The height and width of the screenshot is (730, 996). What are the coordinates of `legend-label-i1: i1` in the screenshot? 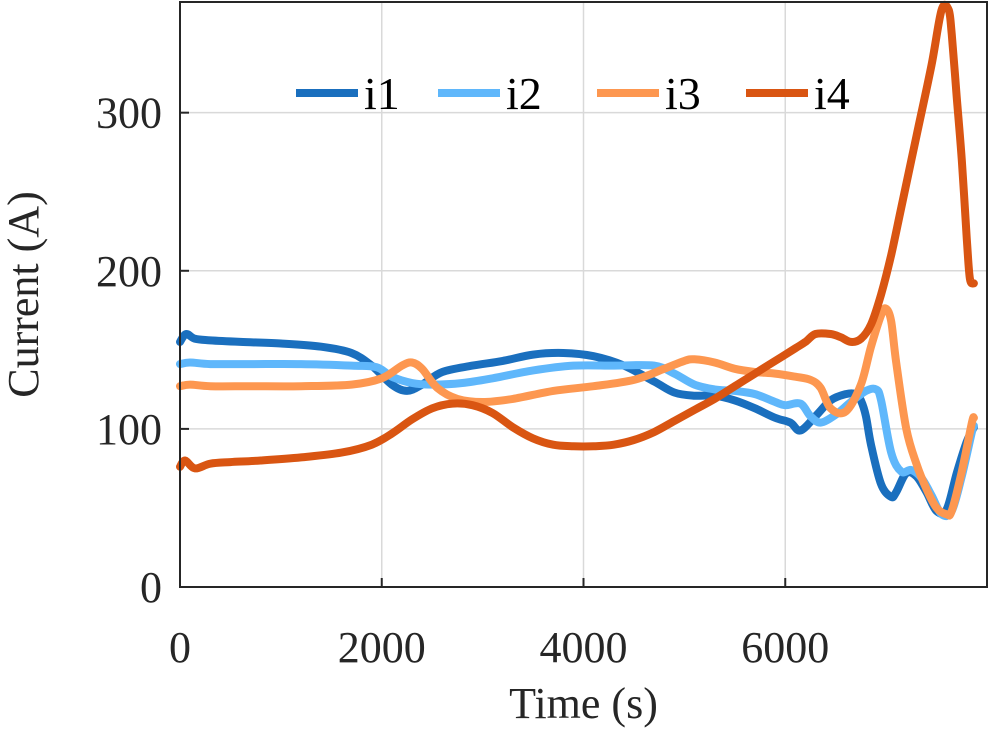 It's located at (382, 93).